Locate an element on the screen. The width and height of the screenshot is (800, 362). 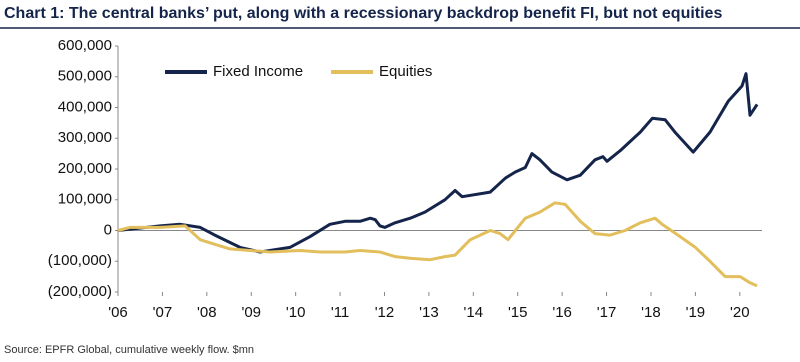
x-tick-label: '13 is located at coordinates (429, 312).